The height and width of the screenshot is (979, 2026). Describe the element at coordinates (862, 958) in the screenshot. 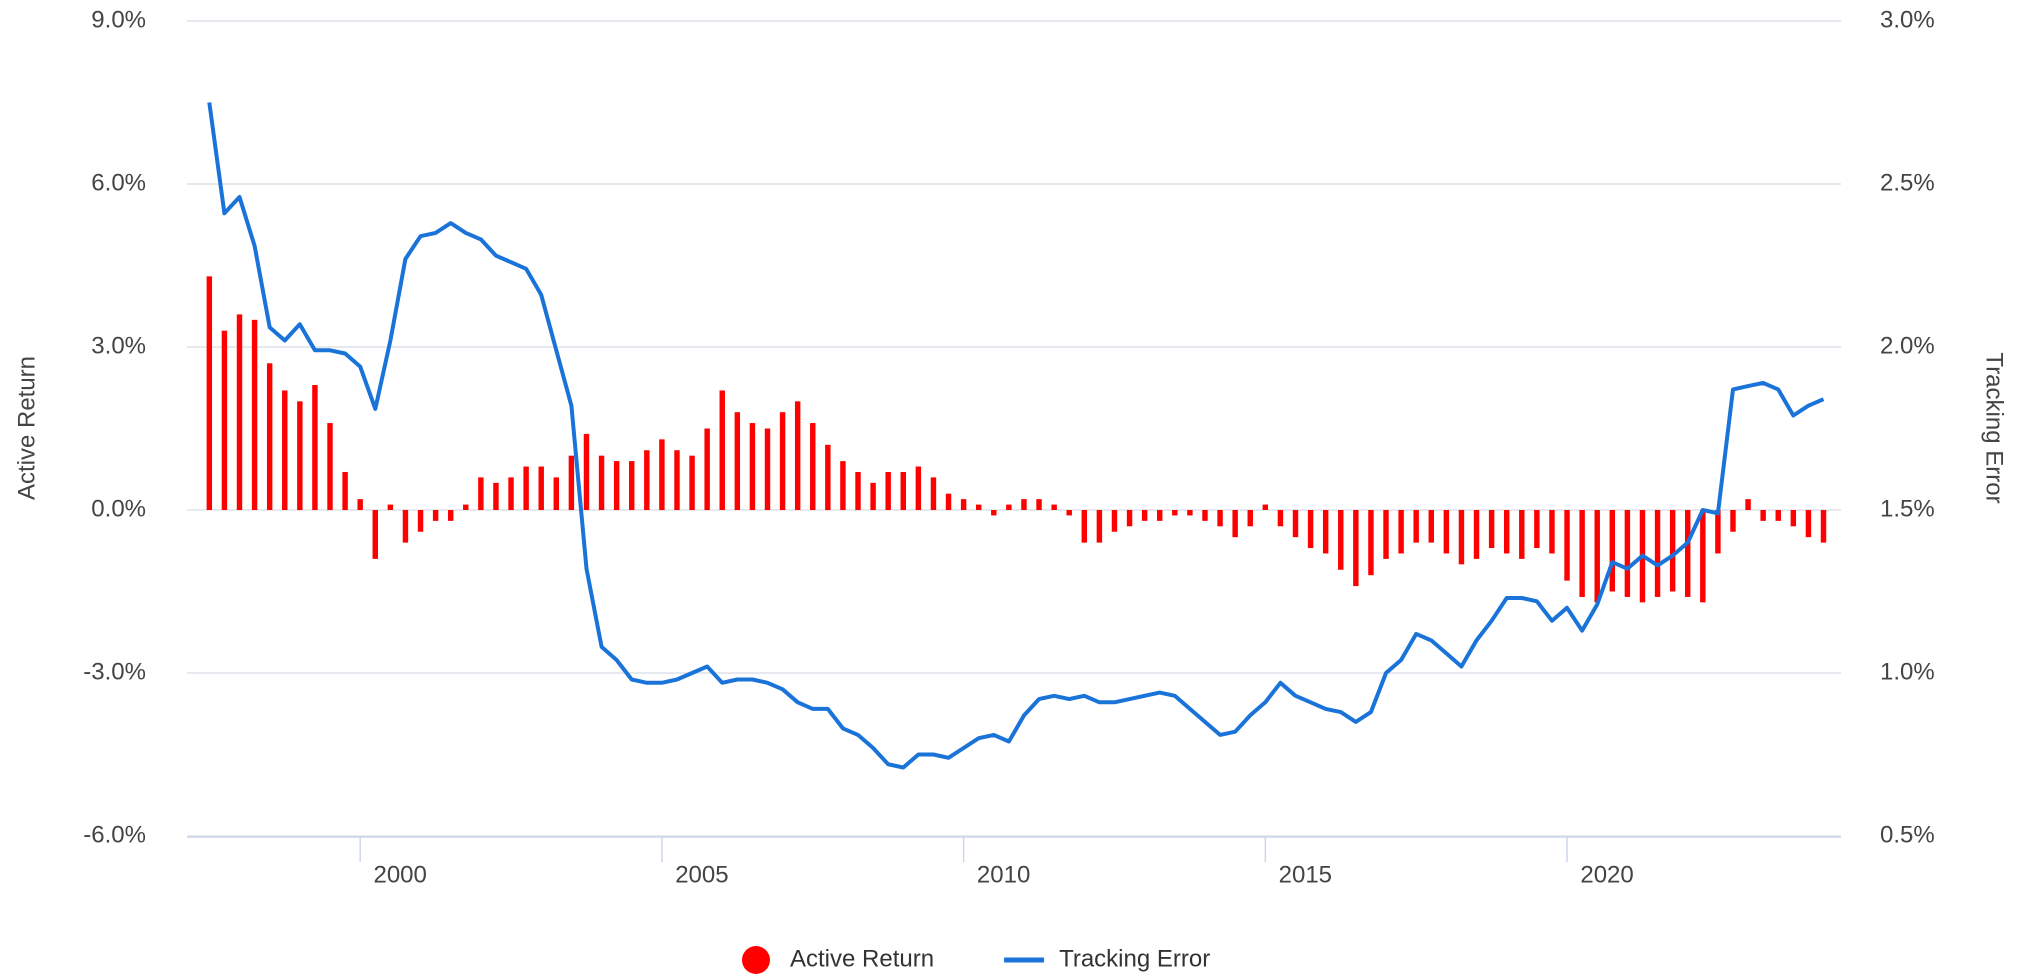

I see `legend-label: Active Return` at that location.